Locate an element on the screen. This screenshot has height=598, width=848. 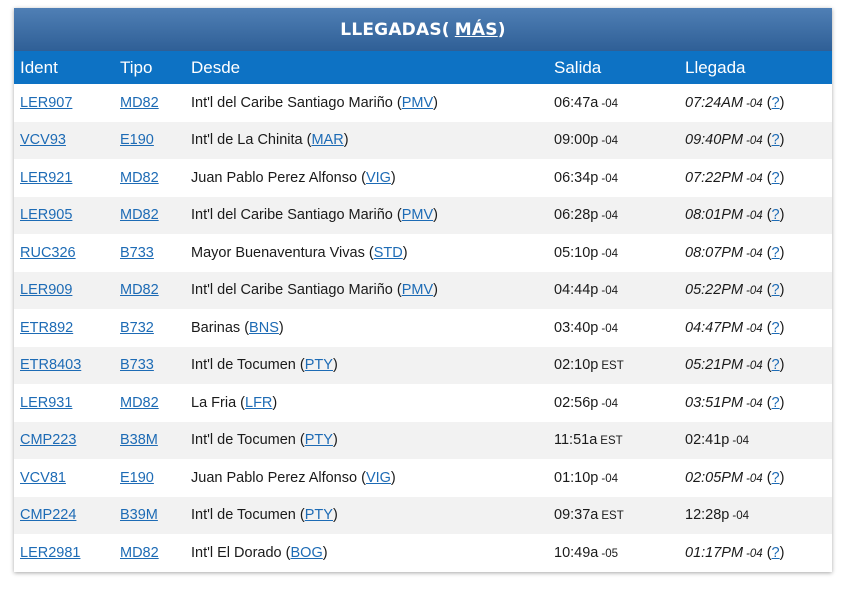
flight-ident-link: LER931 is located at coordinates (46, 402).